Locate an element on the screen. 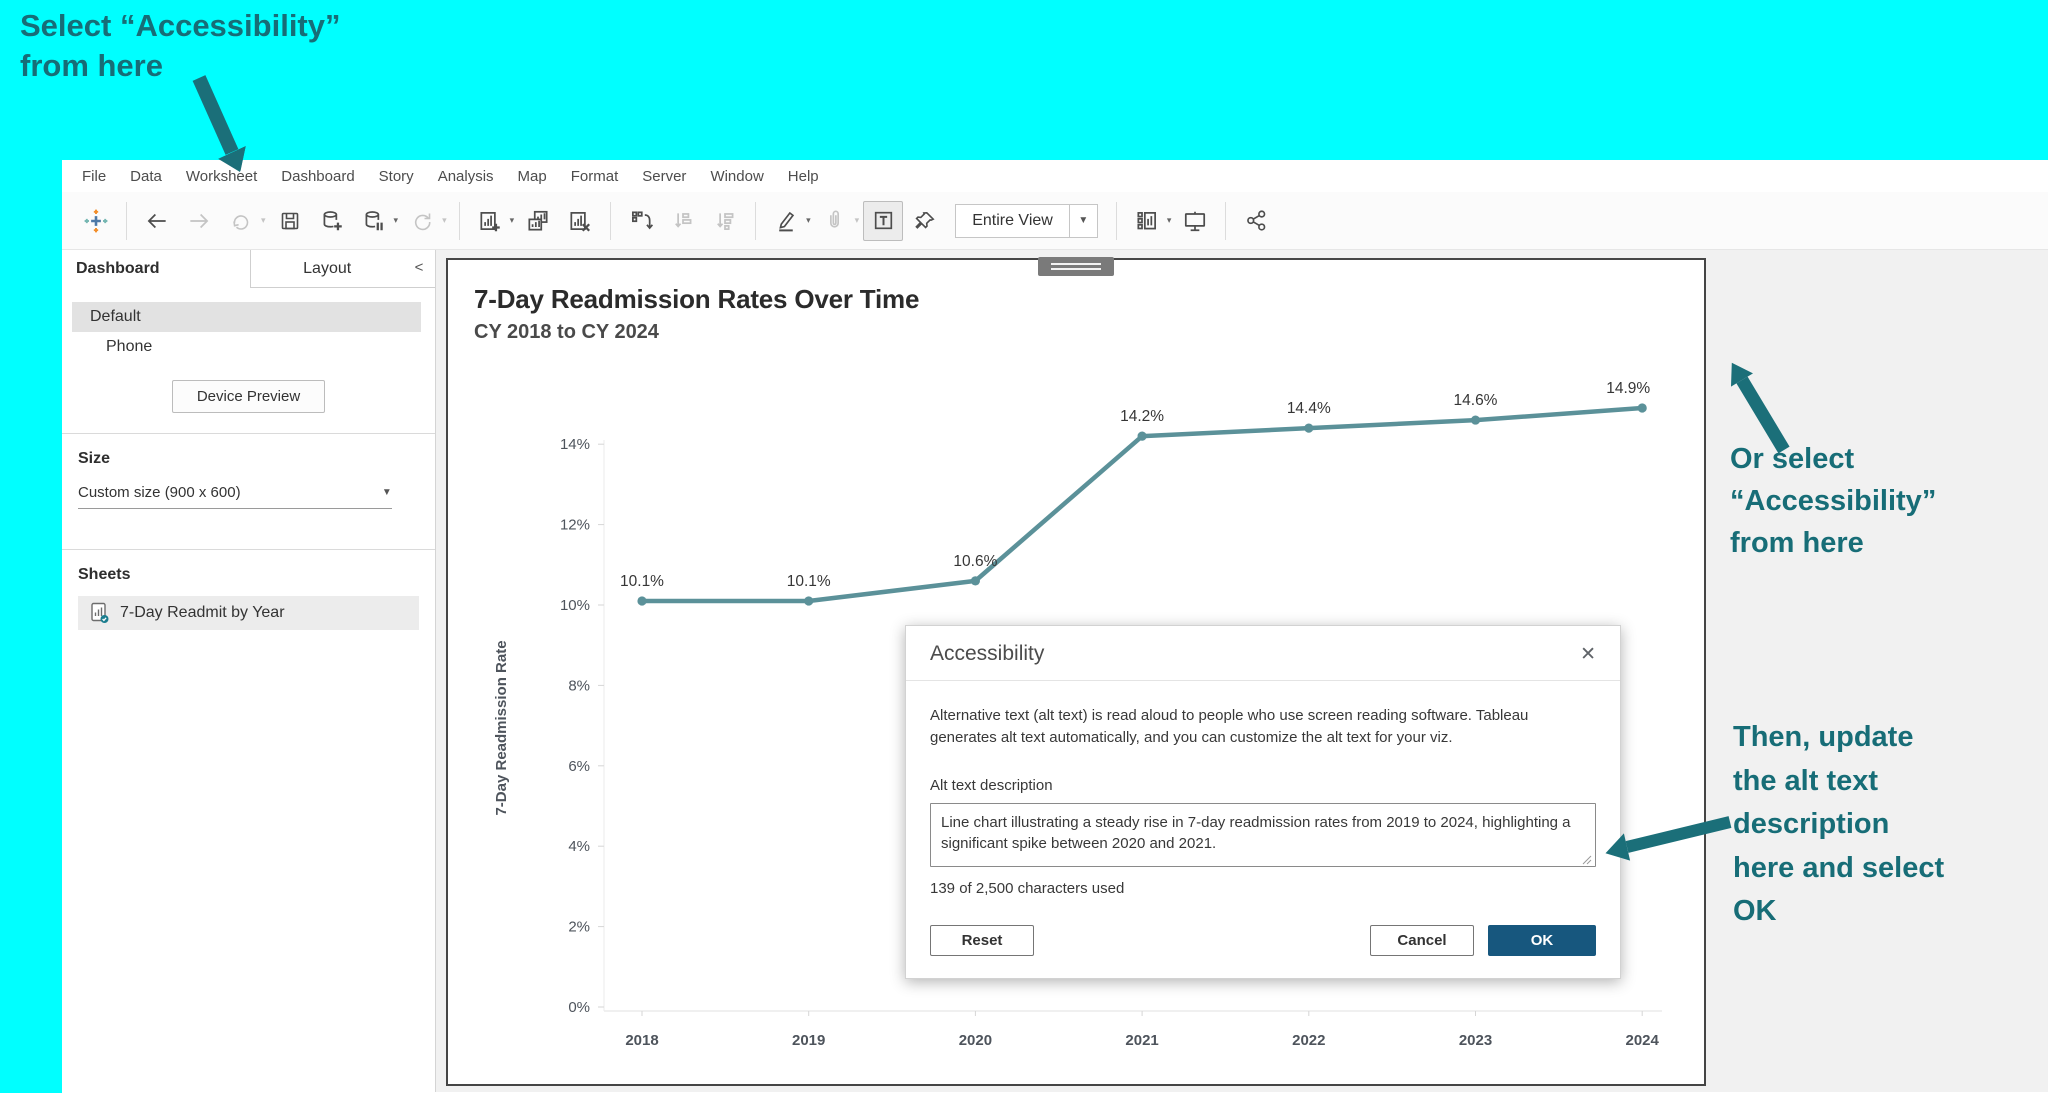  menu-item-worksheet: Worksheet is located at coordinates (221, 176).